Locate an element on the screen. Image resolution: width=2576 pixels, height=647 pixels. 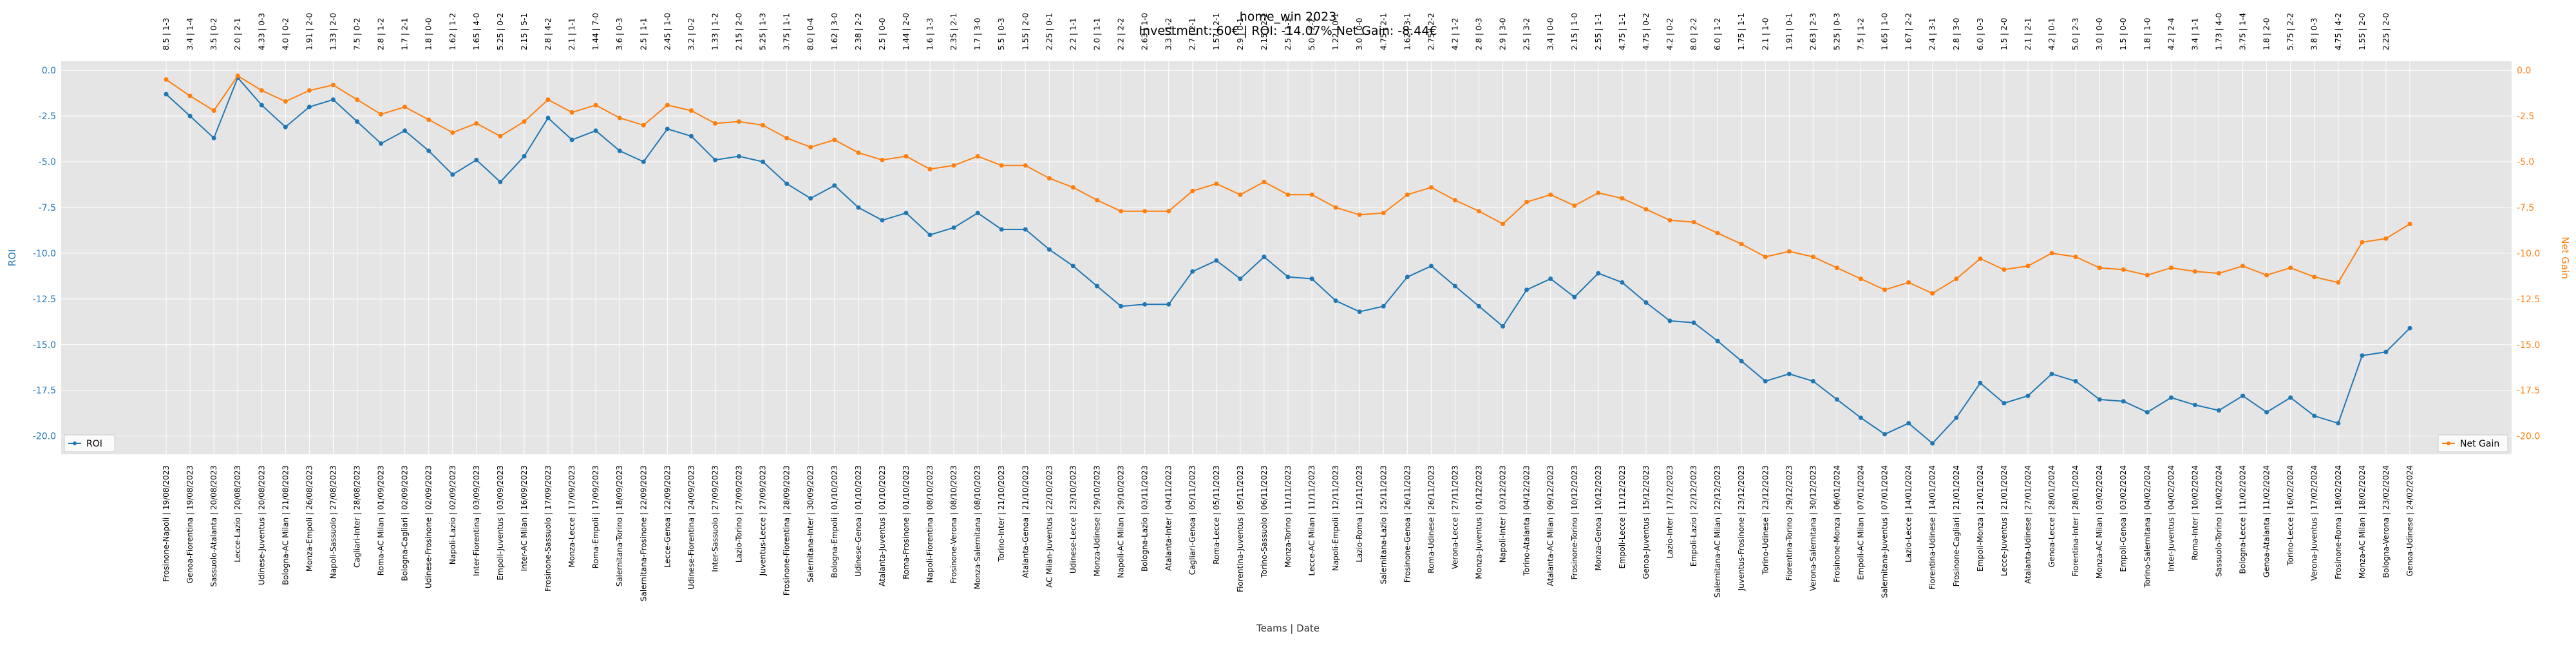
odds-label: 2.75 | 2-2 is located at coordinates (1430, 31).